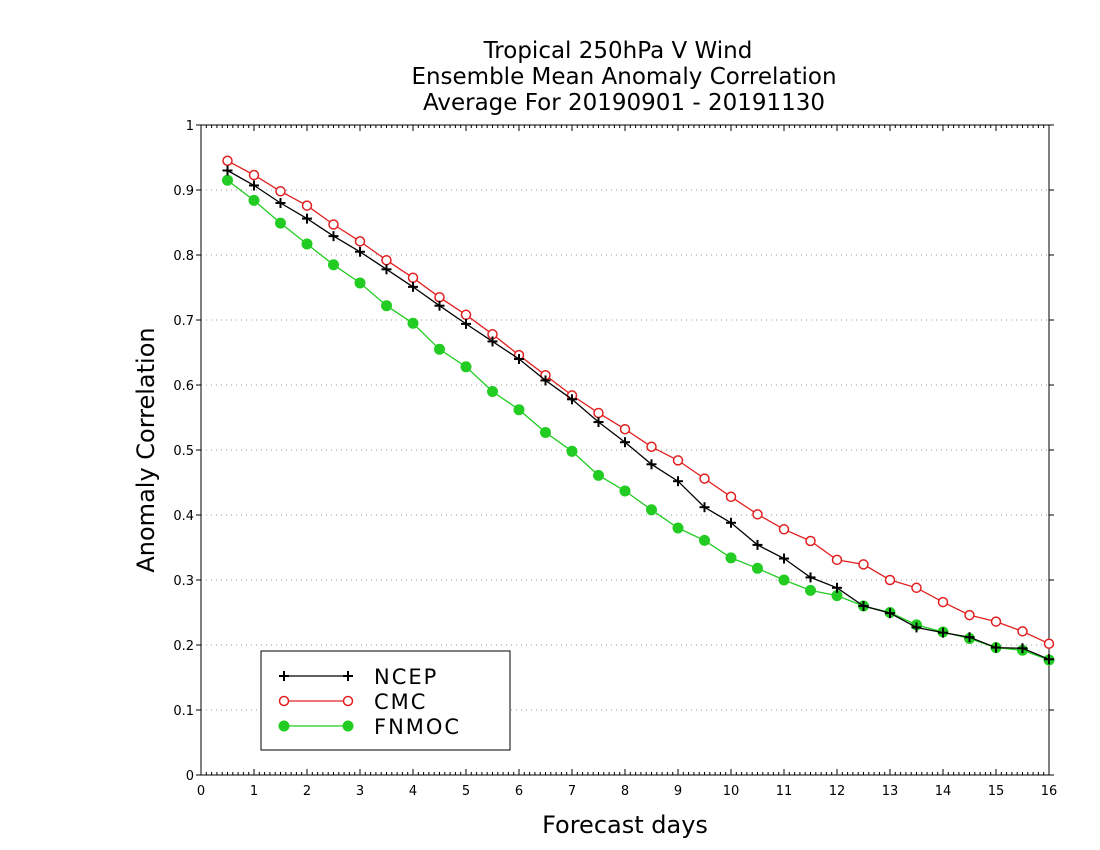 The height and width of the screenshot is (850, 1100). I want to click on legend-label-cmc: CMC, so click(400, 702).